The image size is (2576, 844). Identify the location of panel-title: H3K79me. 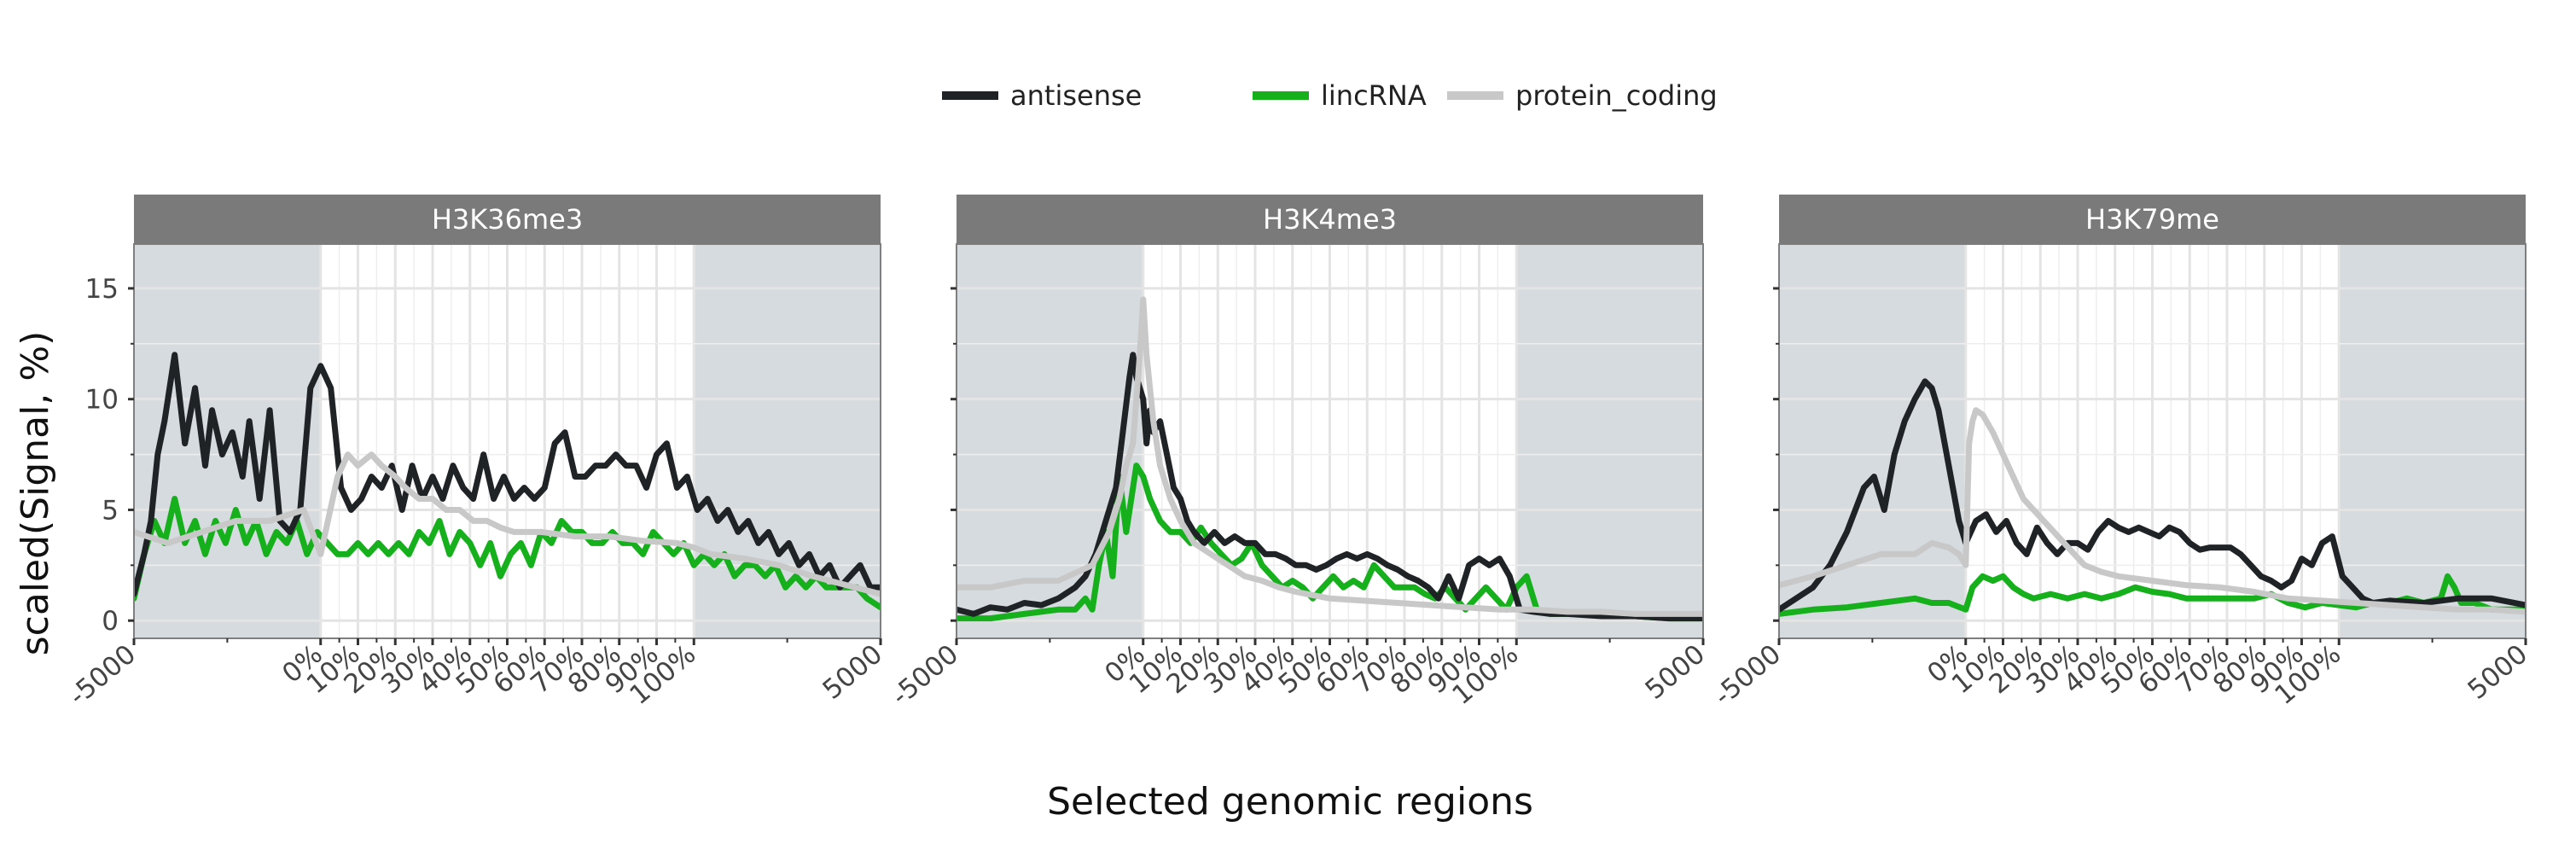
(2152, 220).